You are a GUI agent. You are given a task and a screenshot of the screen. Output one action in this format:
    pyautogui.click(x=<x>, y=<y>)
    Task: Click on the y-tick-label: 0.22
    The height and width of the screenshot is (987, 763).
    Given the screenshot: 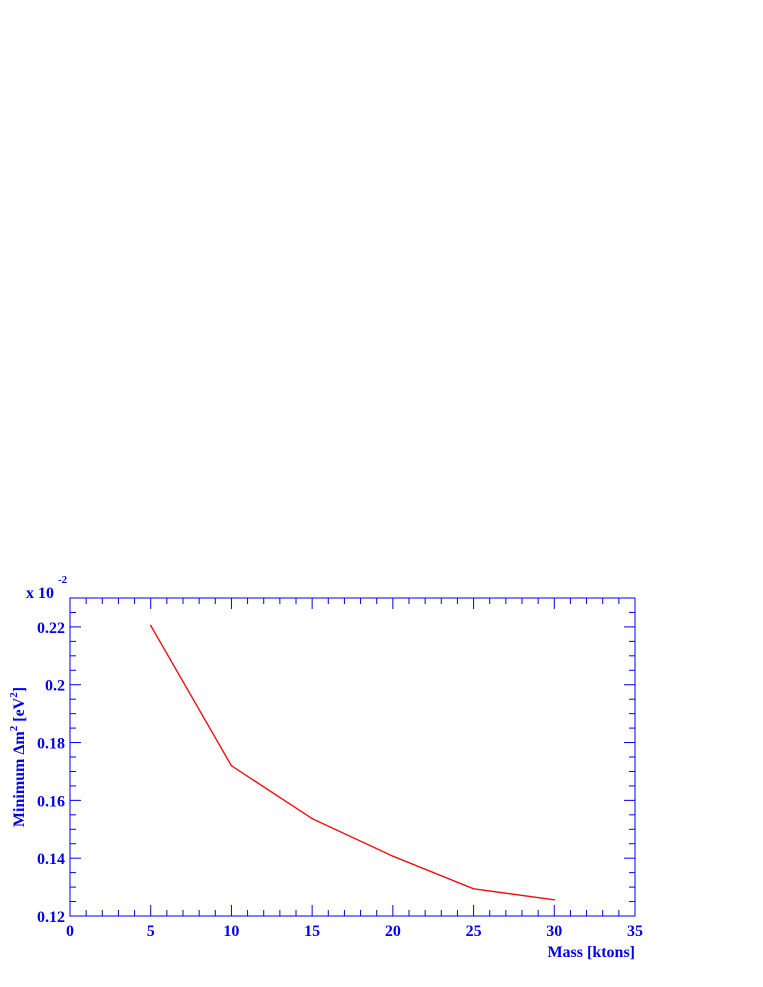 What is the action you would take?
    pyautogui.click(x=51, y=628)
    